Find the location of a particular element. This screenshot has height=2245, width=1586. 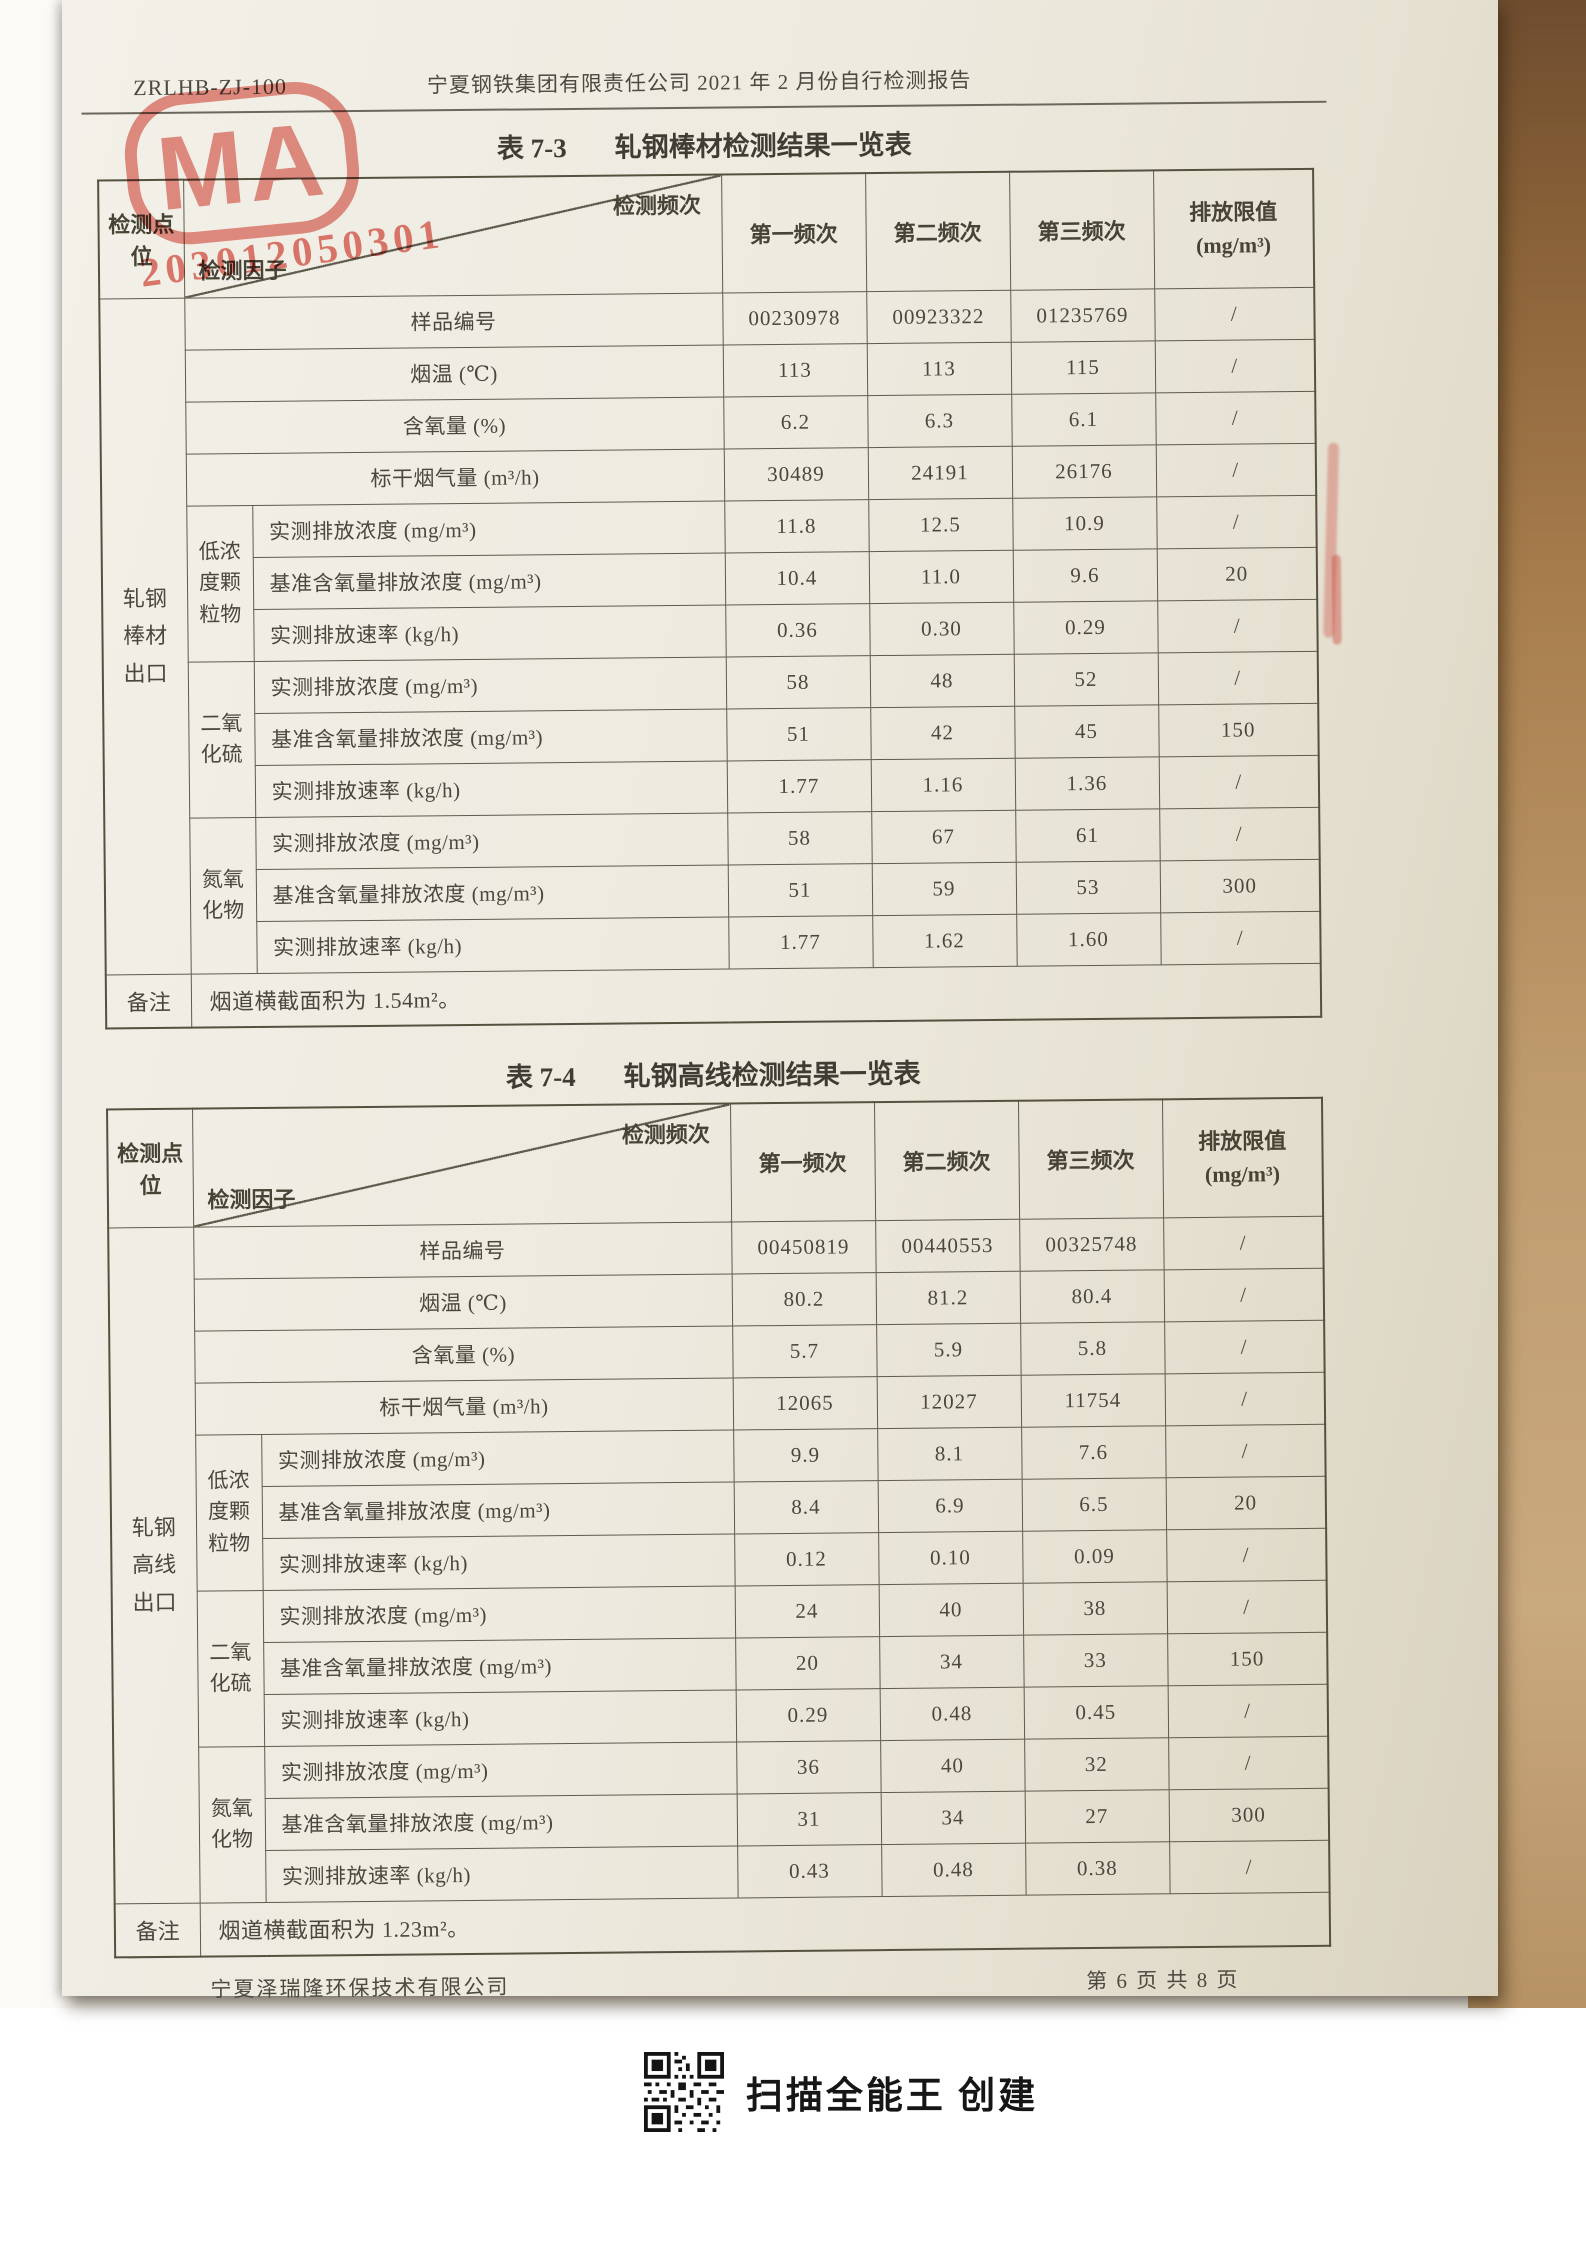

value-cell: 12027 is located at coordinates (949, 1401).